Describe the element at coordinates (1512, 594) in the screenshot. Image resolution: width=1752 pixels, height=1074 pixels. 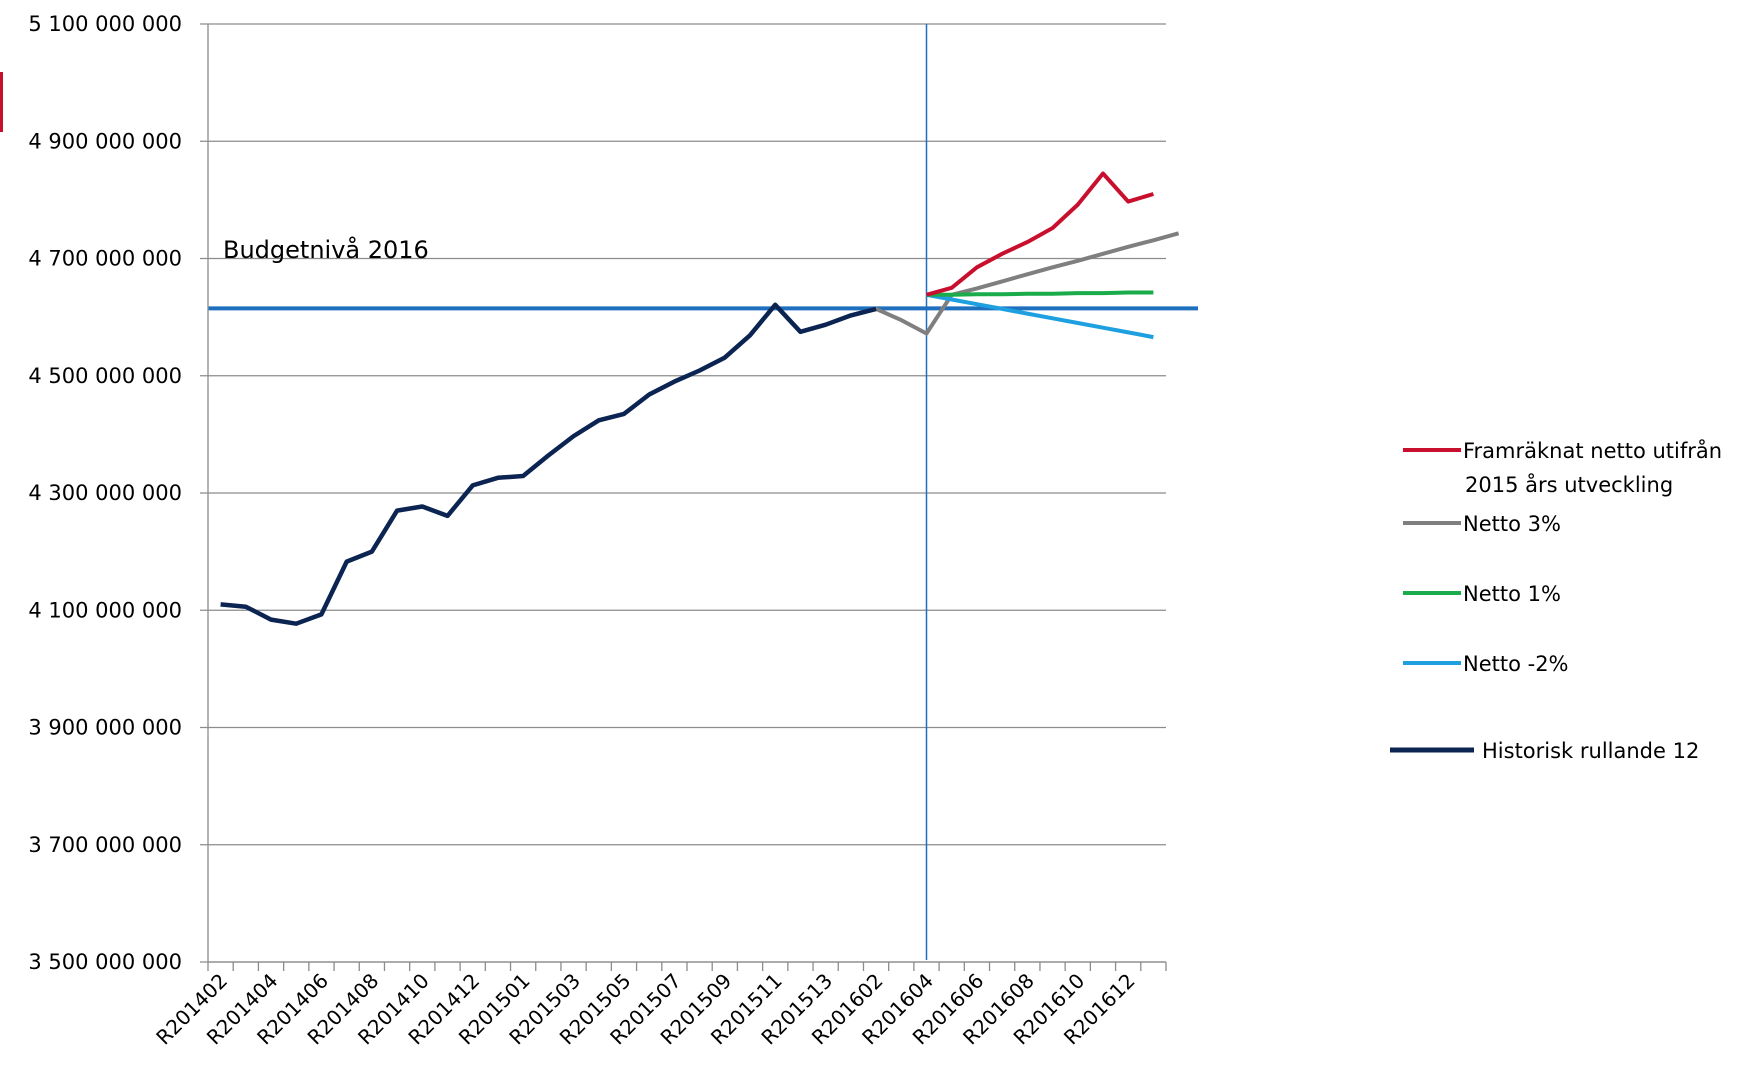
I see `legend-label: Netto 1%` at that location.